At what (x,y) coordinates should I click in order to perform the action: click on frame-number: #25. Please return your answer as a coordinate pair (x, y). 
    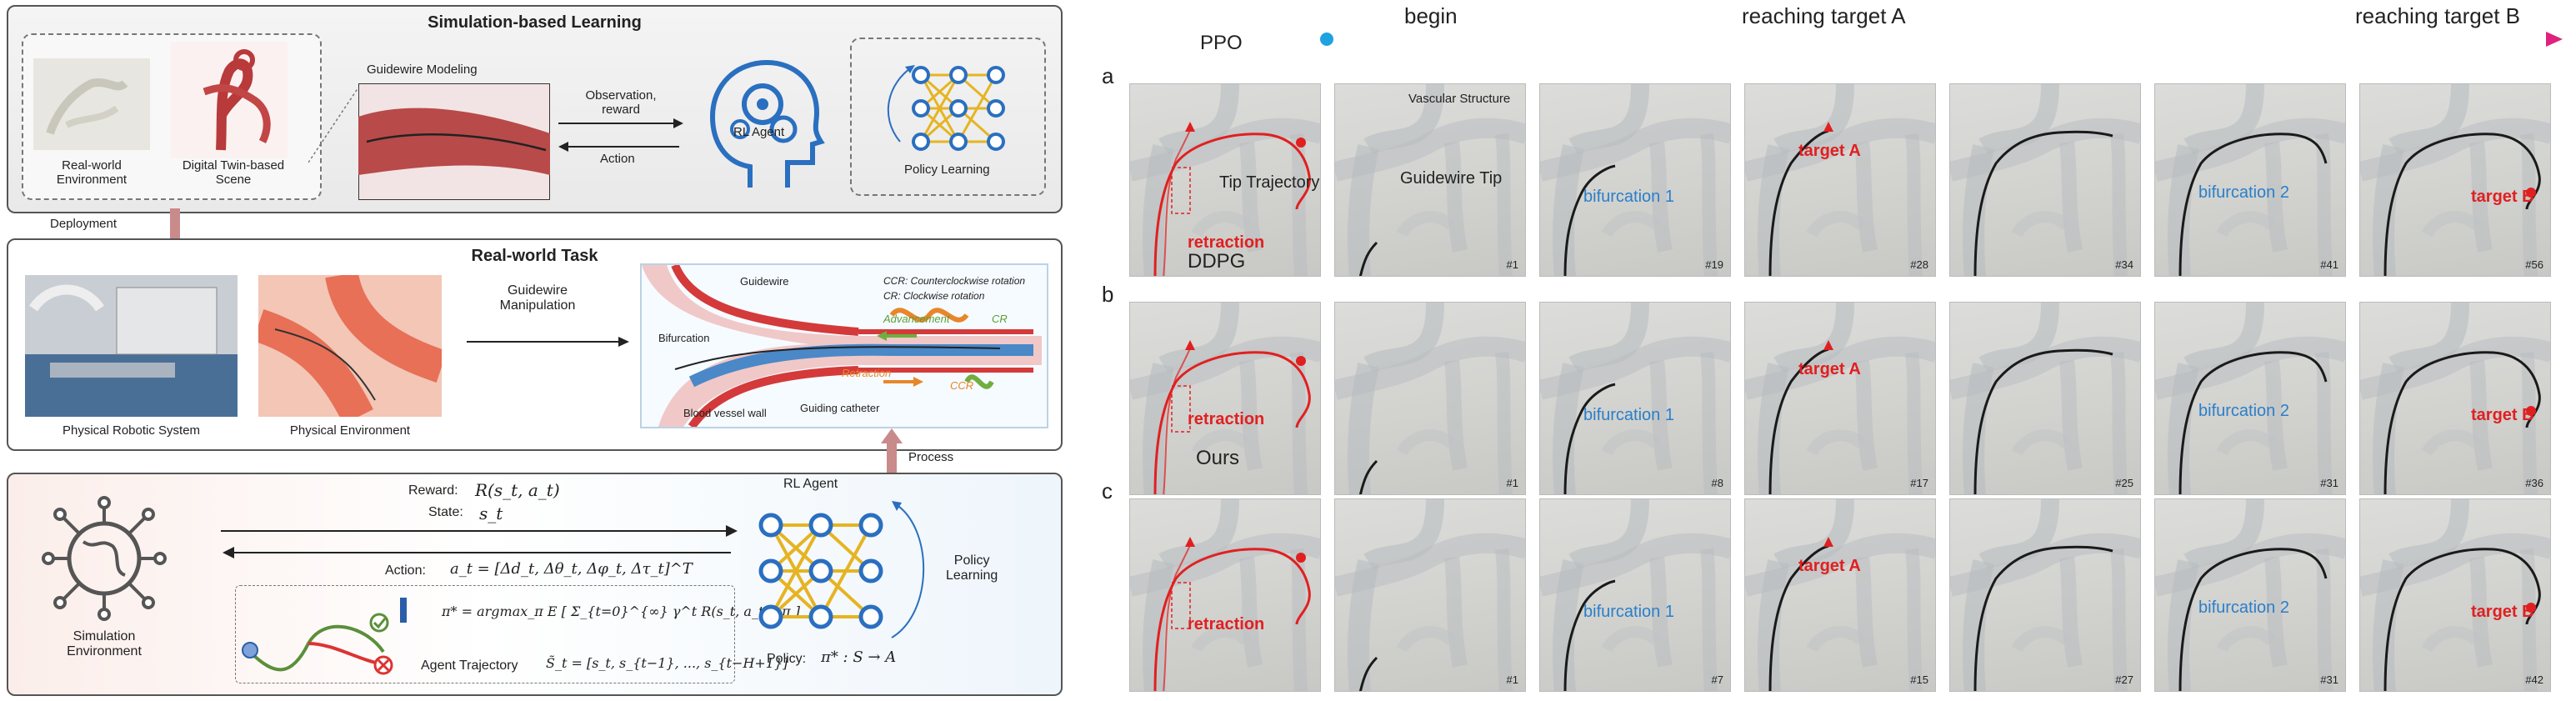
    Looking at the image, I should click on (2124, 483).